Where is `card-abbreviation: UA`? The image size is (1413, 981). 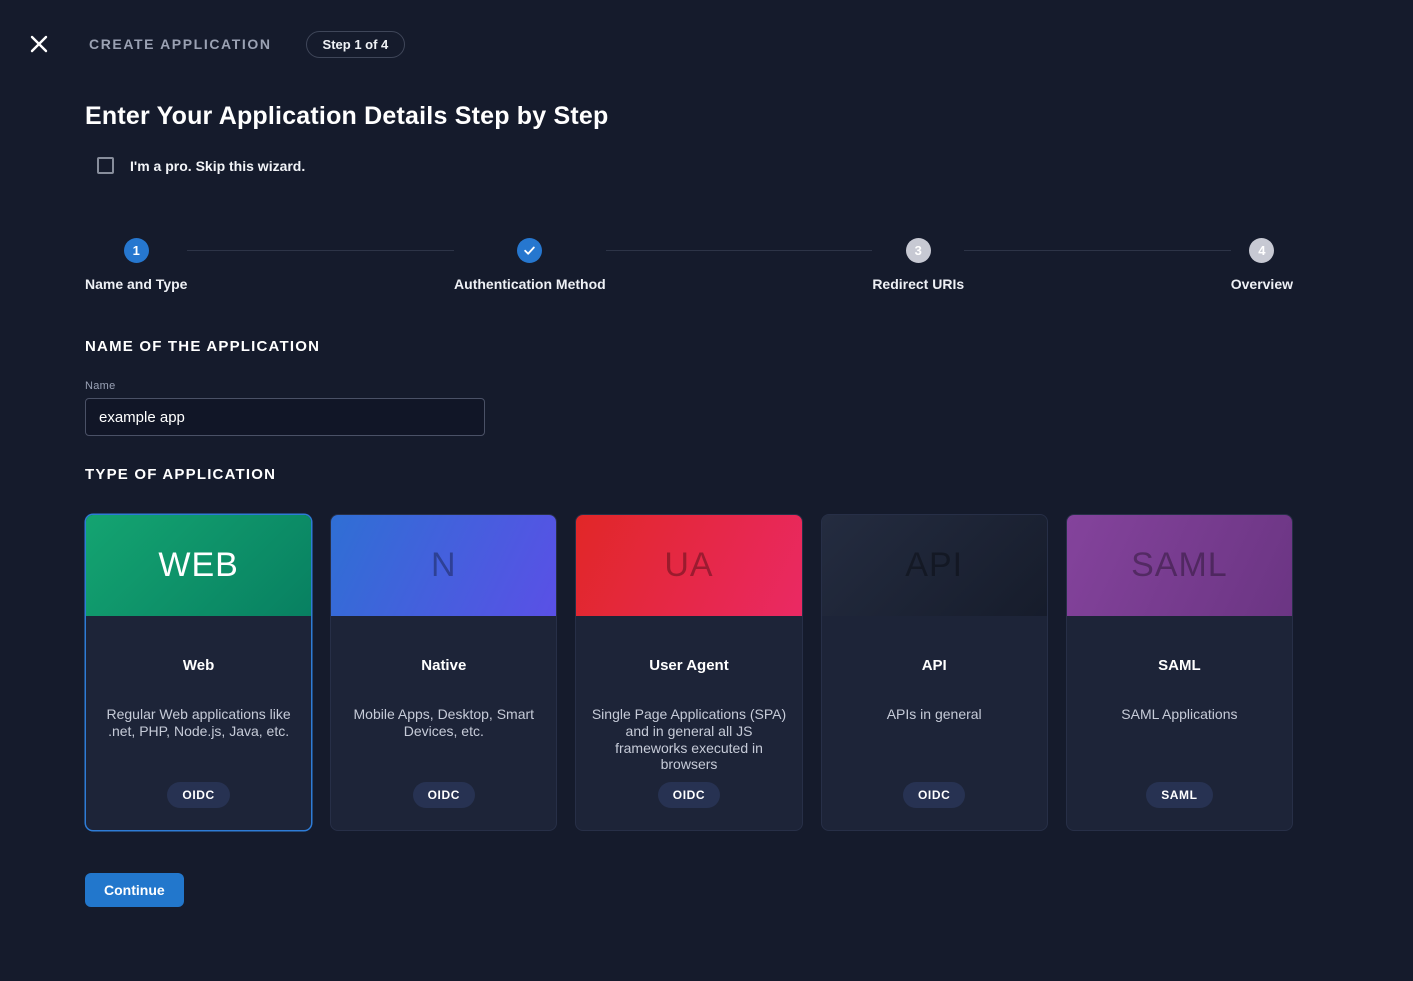
card-abbreviation: UA is located at coordinates (689, 565).